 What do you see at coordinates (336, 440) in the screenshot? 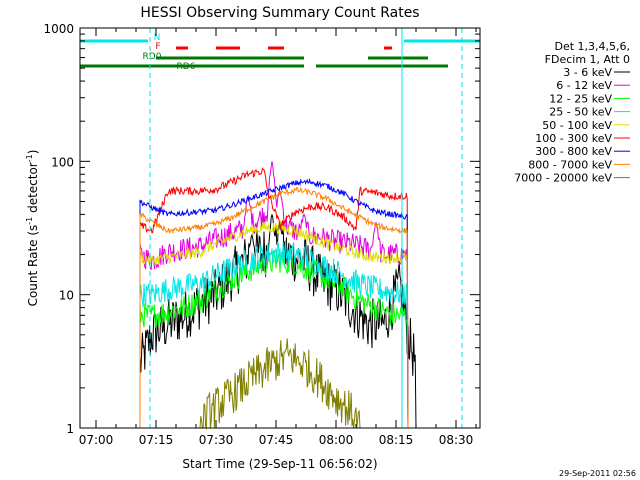
I see `x-tick-label: 08:00` at bounding box center [336, 440].